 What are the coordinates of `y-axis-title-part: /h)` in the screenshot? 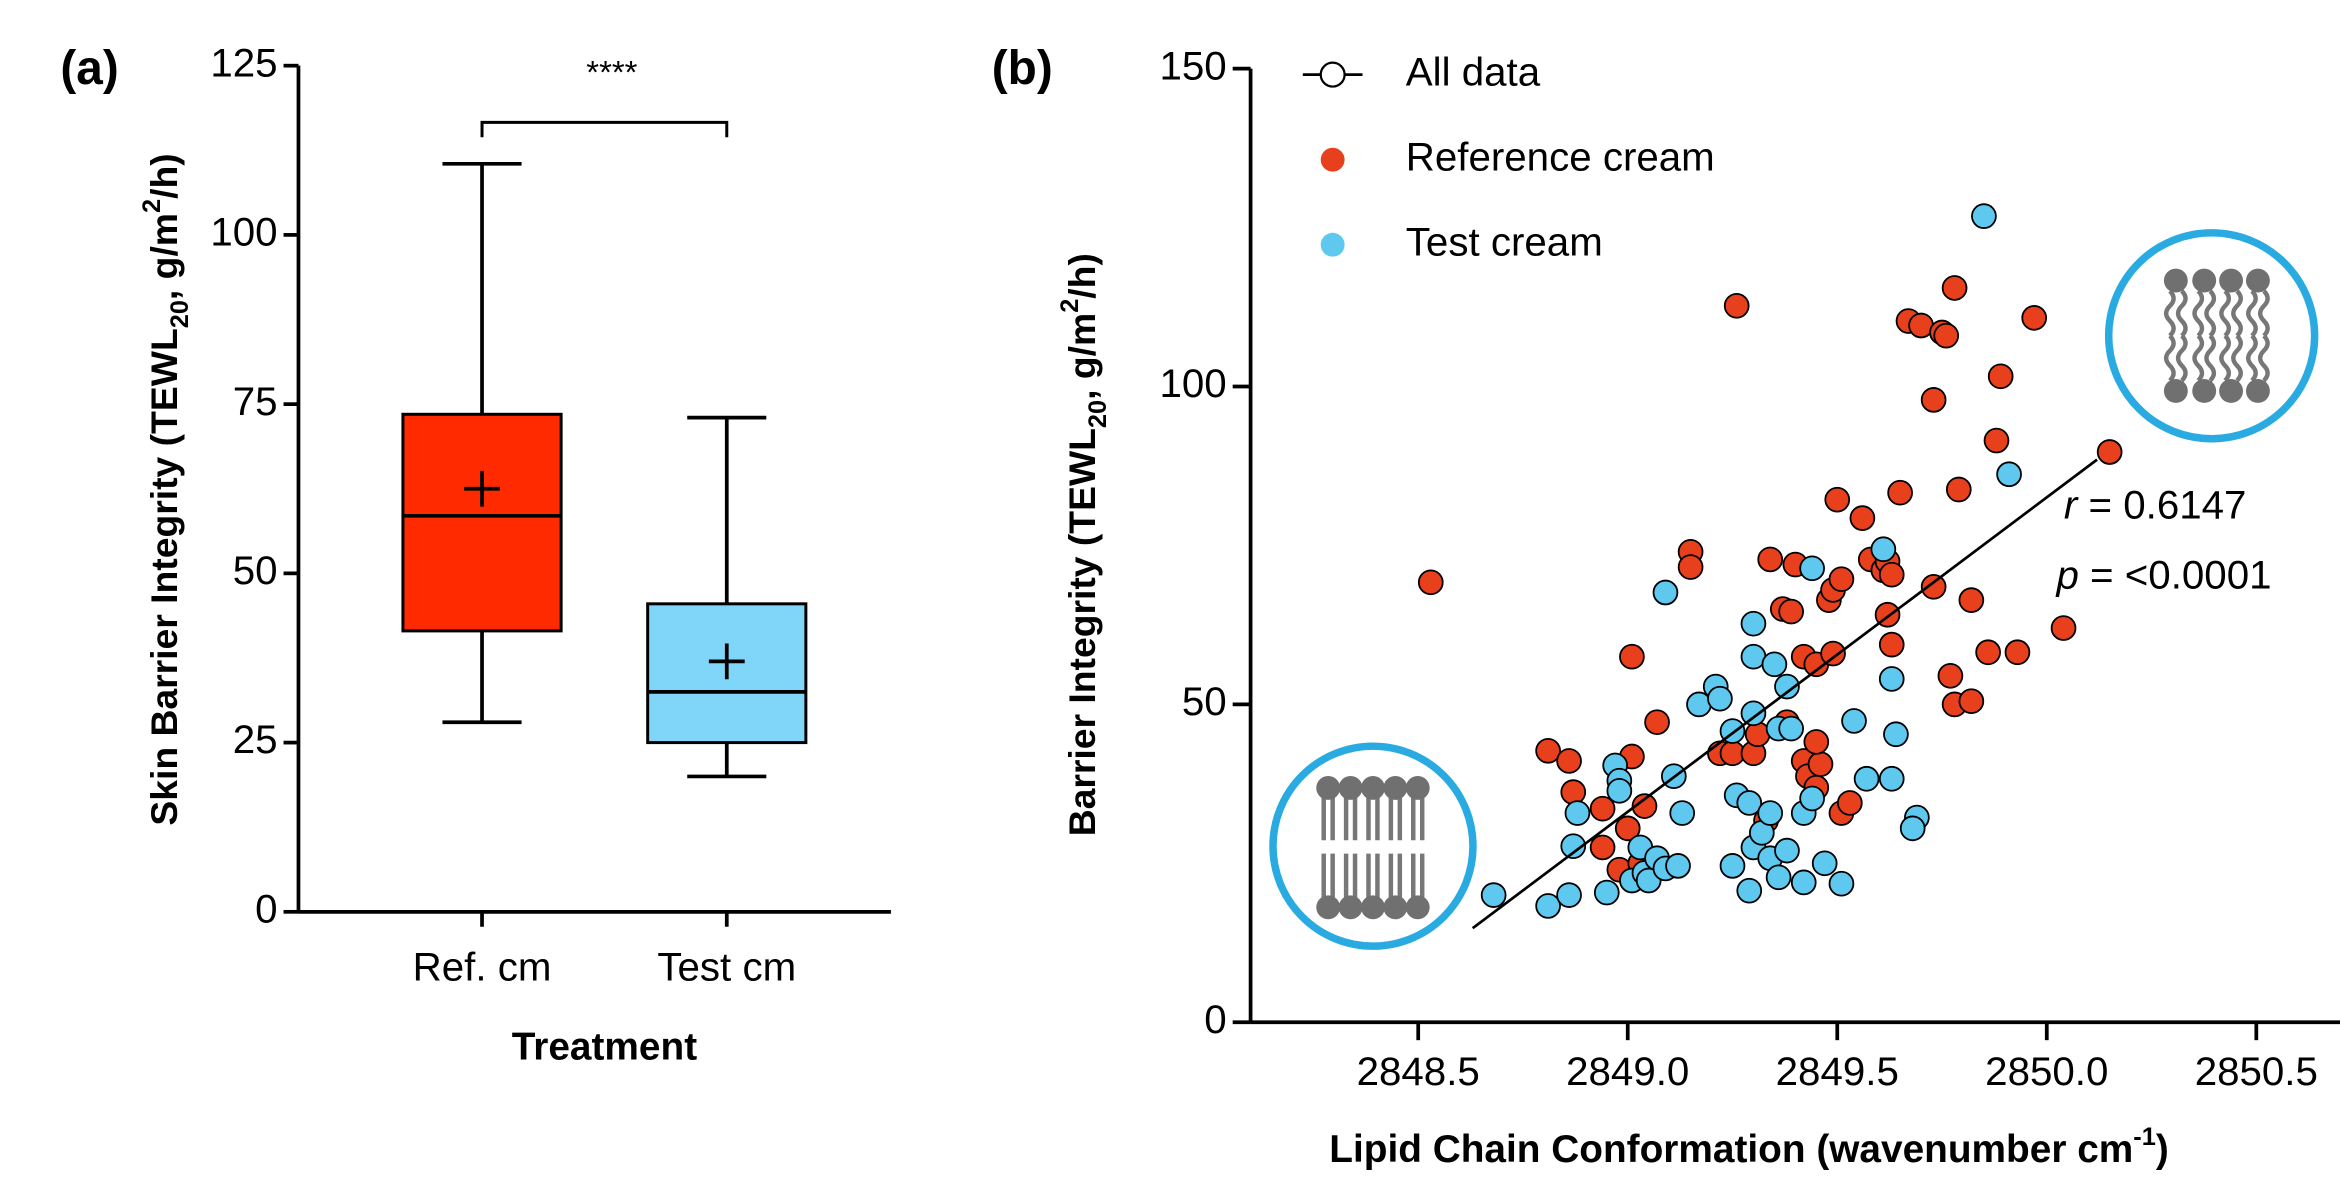 It's located at (1082, 276).